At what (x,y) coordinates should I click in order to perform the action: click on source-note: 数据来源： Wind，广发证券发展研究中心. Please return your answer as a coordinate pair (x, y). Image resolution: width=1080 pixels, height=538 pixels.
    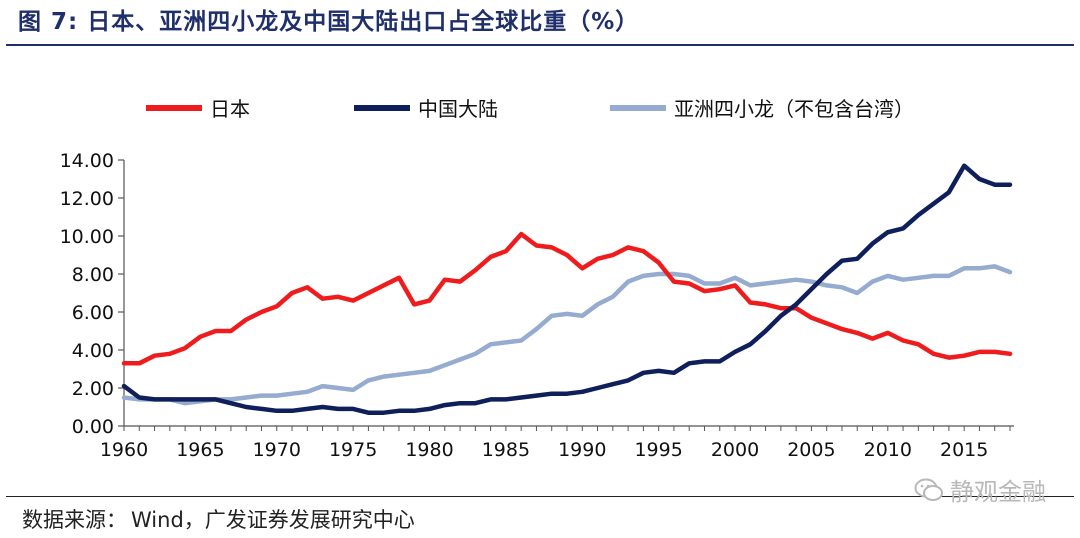
    Looking at the image, I should click on (218, 519).